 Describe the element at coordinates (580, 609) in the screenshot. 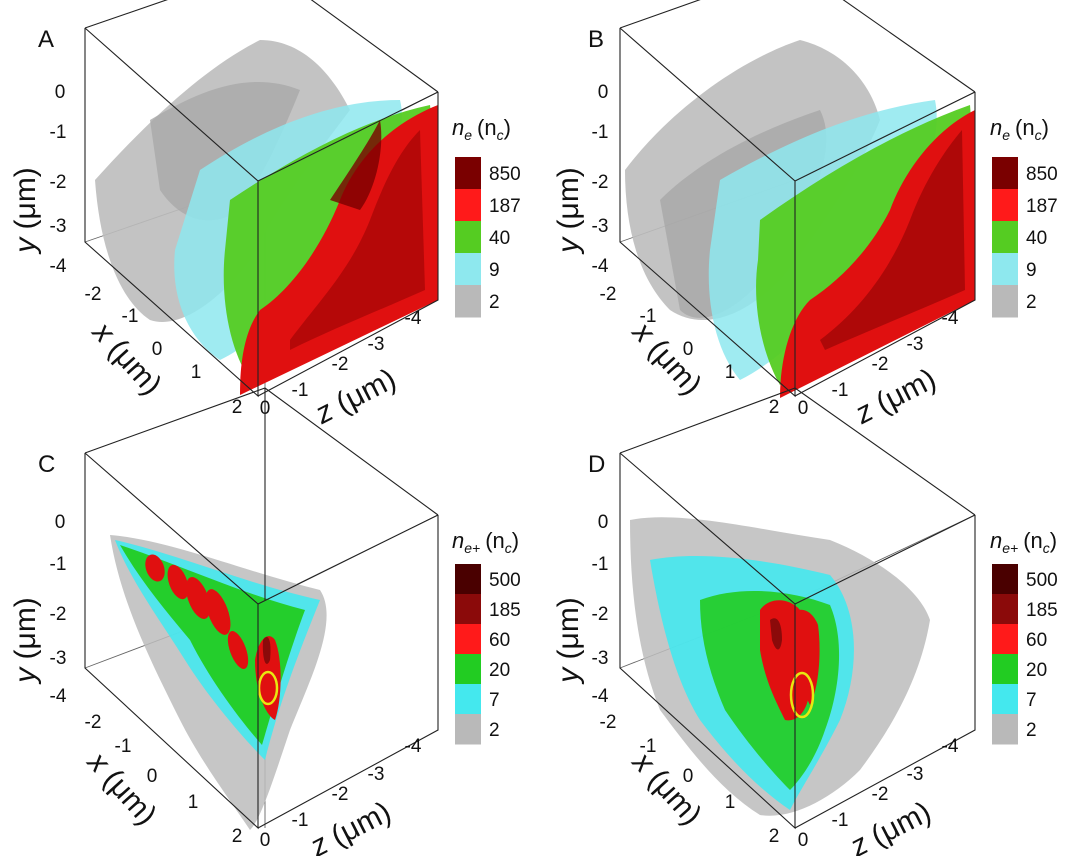

I see `y-axis-d: 0 -1 -2 -3 -4 y (μm)` at that location.